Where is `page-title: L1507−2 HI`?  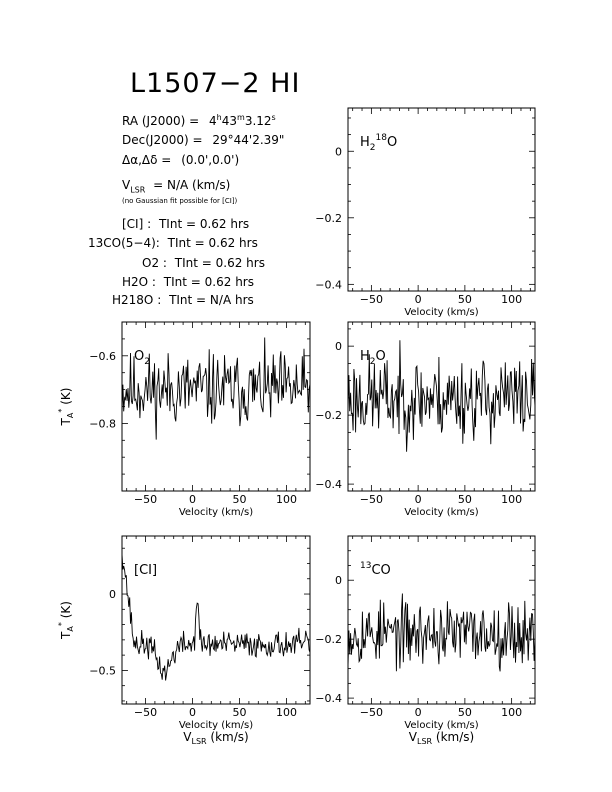 page-title: L1507−2 HI is located at coordinates (215, 83).